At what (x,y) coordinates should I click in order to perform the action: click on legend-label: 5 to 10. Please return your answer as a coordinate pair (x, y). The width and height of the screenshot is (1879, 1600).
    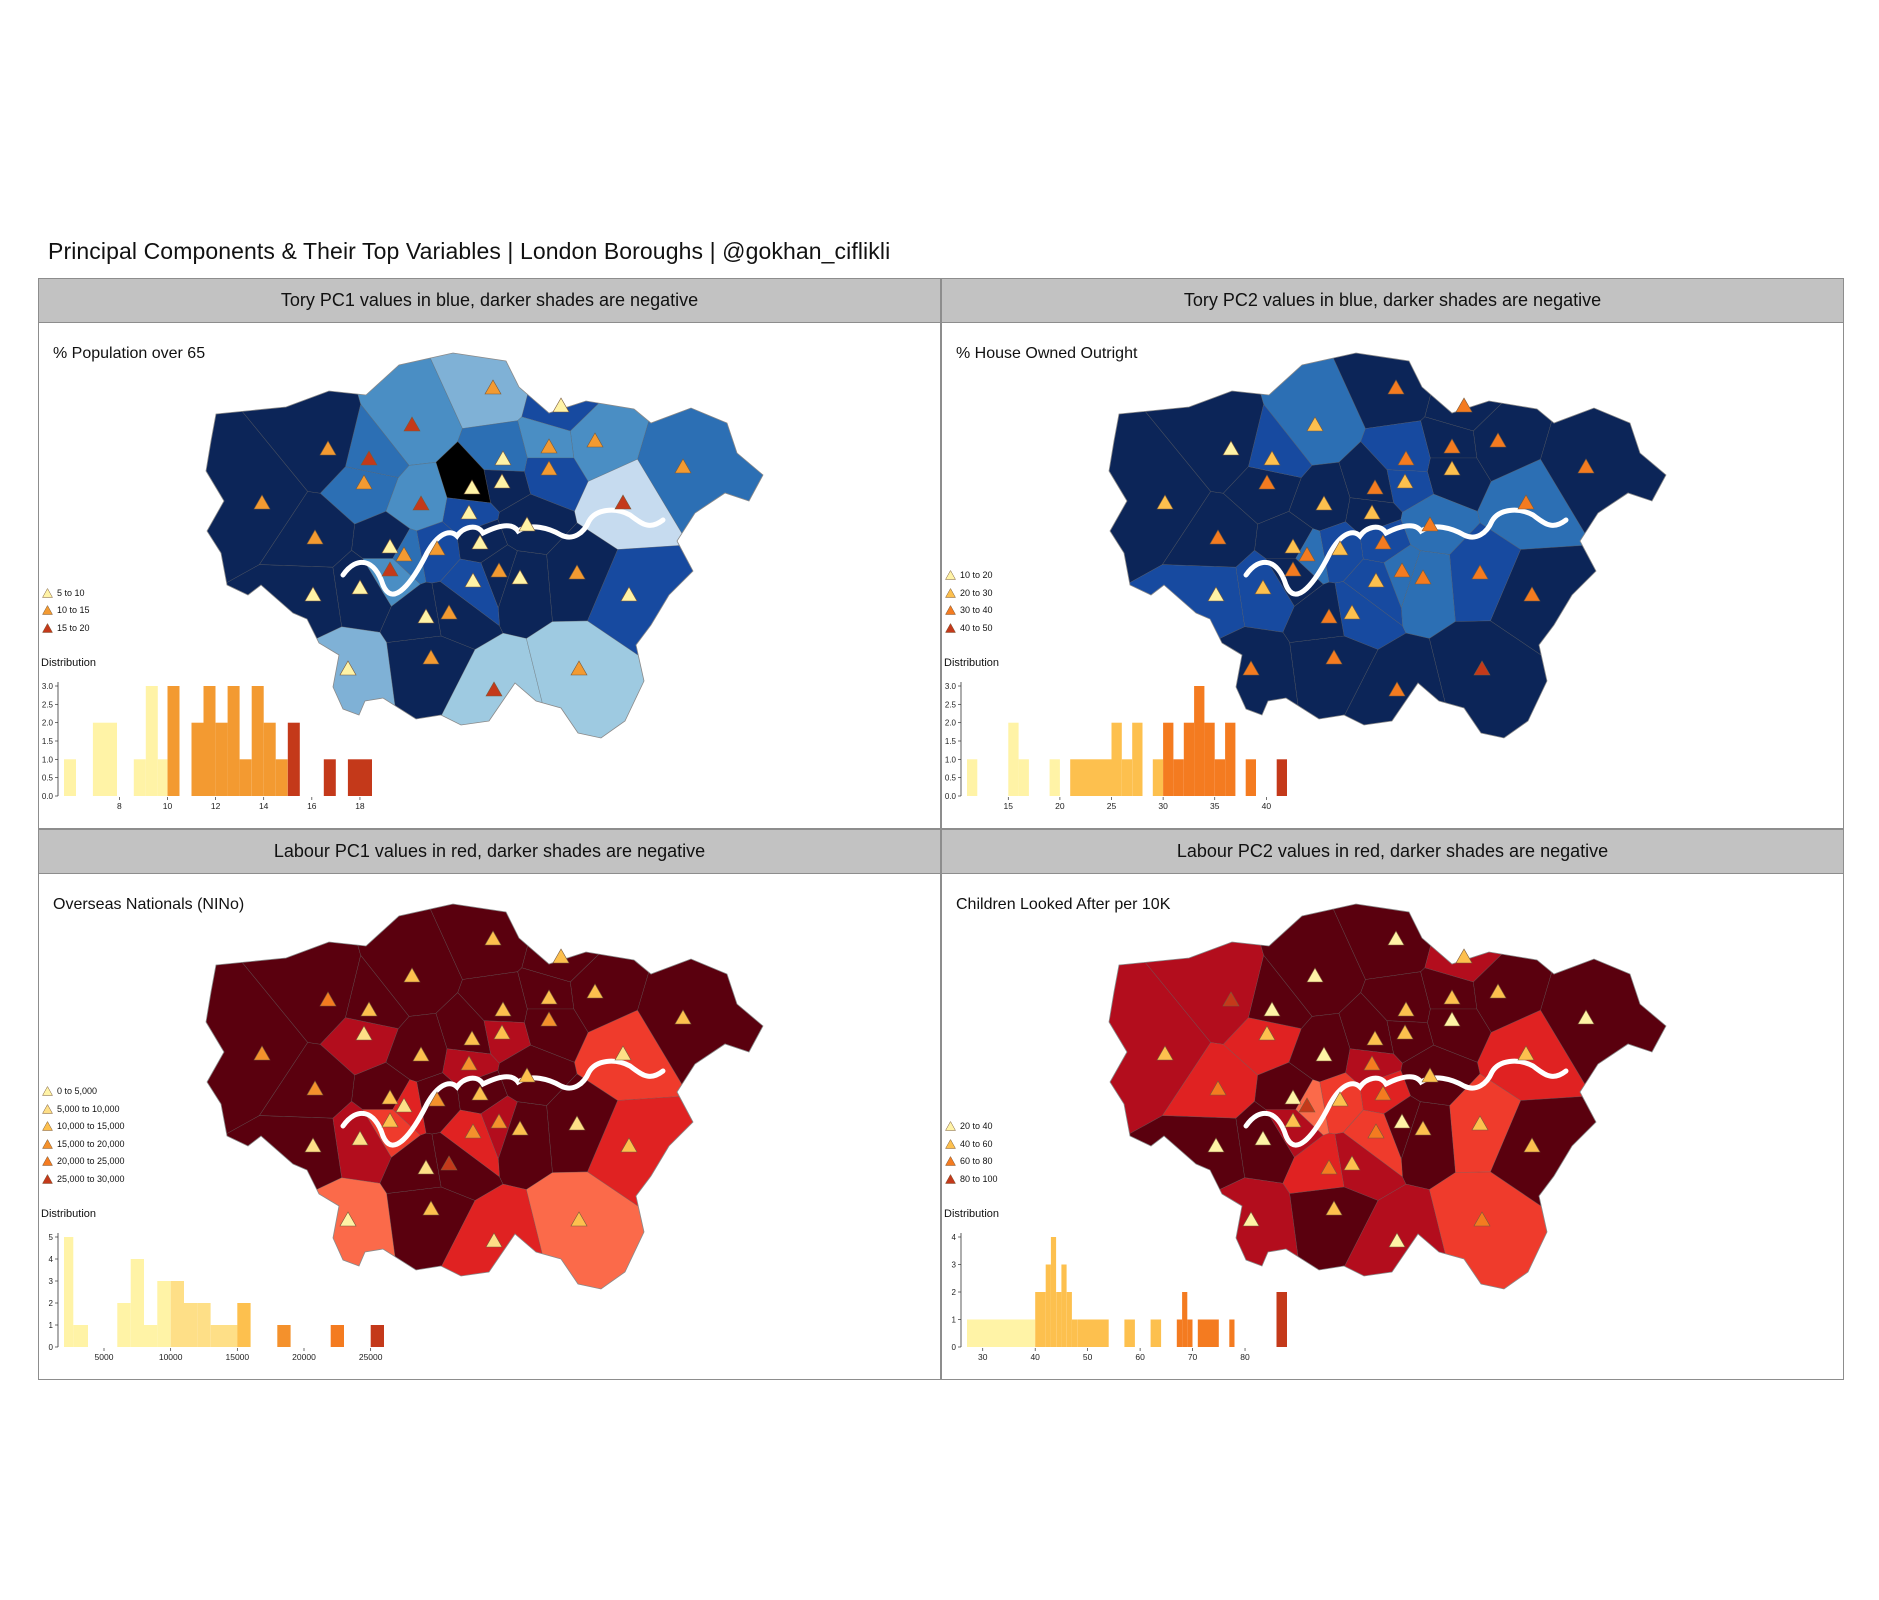
    Looking at the image, I should click on (71, 592).